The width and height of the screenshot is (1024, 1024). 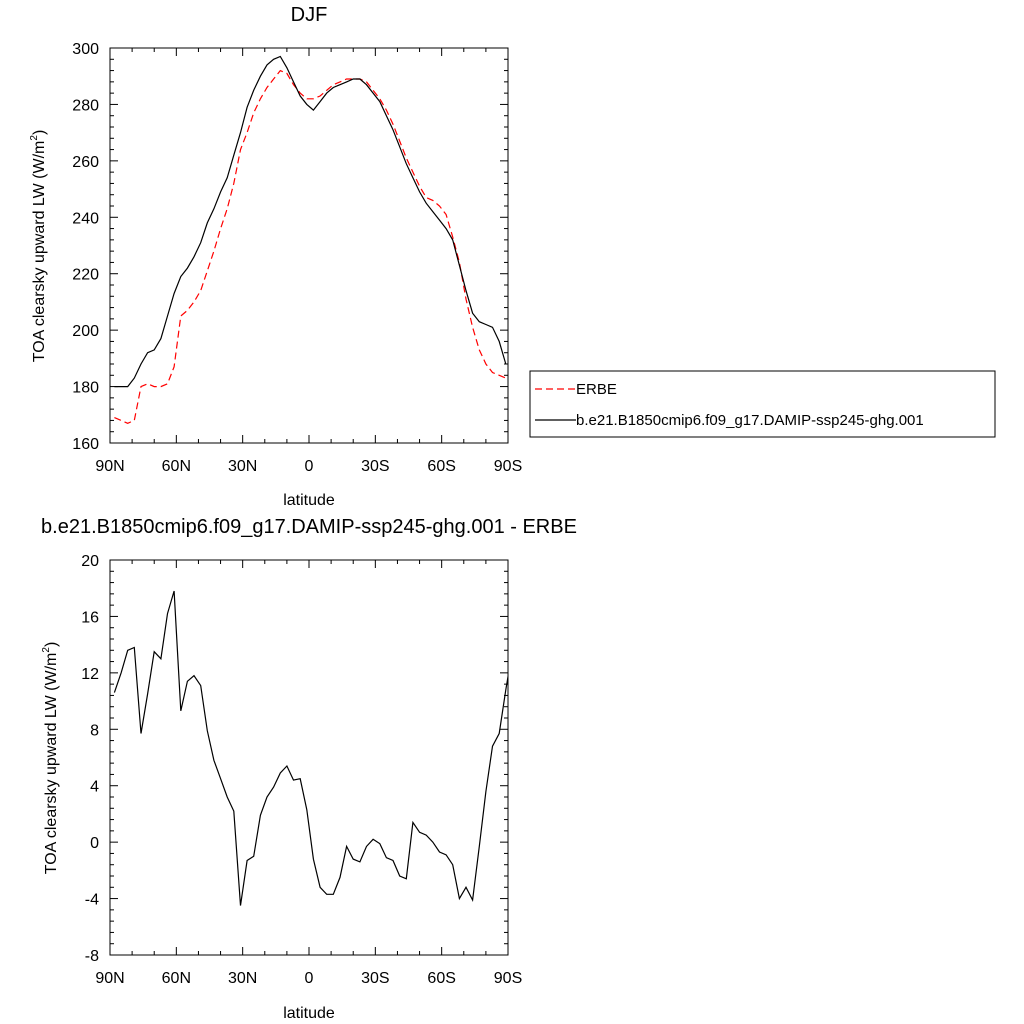 What do you see at coordinates (441, 978) in the screenshot?
I see `bottom-x-tick-label: 60S` at bounding box center [441, 978].